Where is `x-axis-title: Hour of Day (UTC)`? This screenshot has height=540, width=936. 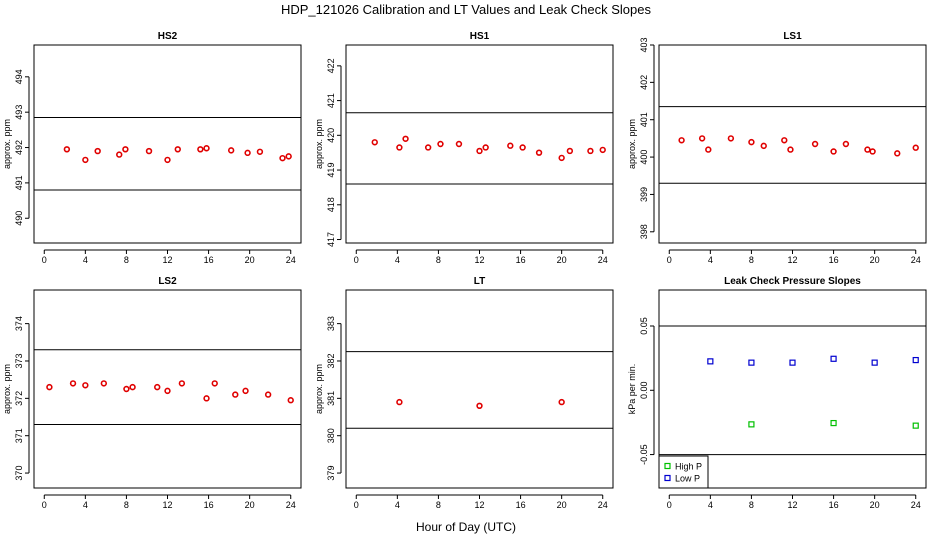
x-axis-title: Hour of Day (UTC) is located at coordinates (466, 527).